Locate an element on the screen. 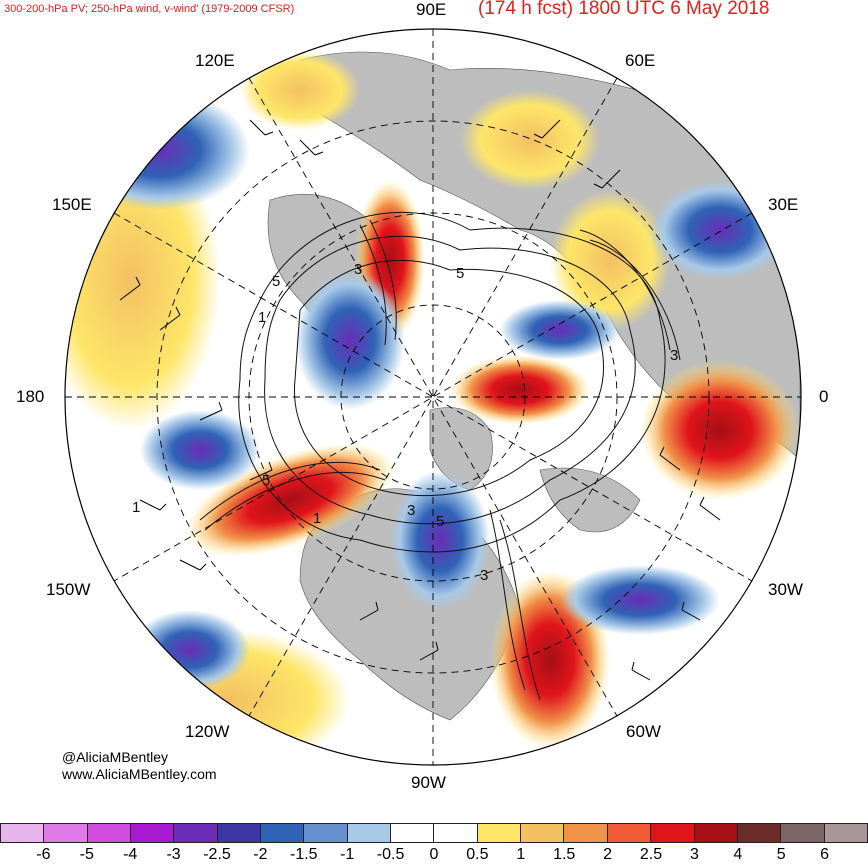  colorbar-ticks: -6 -5 -4 -3 -2.5 -2 -1.5 -1 -0.5 0 0.5 1 1.5 2 2.5 3 4 5 6 is located at coordinates (434, 855).